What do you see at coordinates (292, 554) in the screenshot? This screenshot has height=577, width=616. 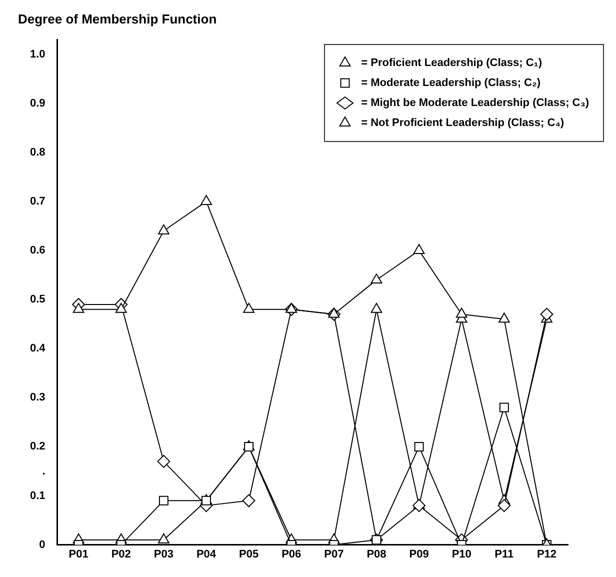 I see `x-tick-label: P06` at bounding box center [292, 554].